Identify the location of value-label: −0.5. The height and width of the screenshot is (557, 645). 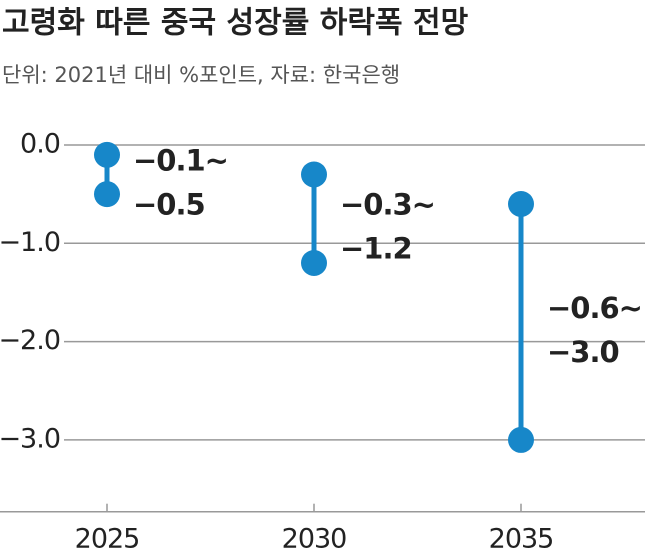
(169, 204).